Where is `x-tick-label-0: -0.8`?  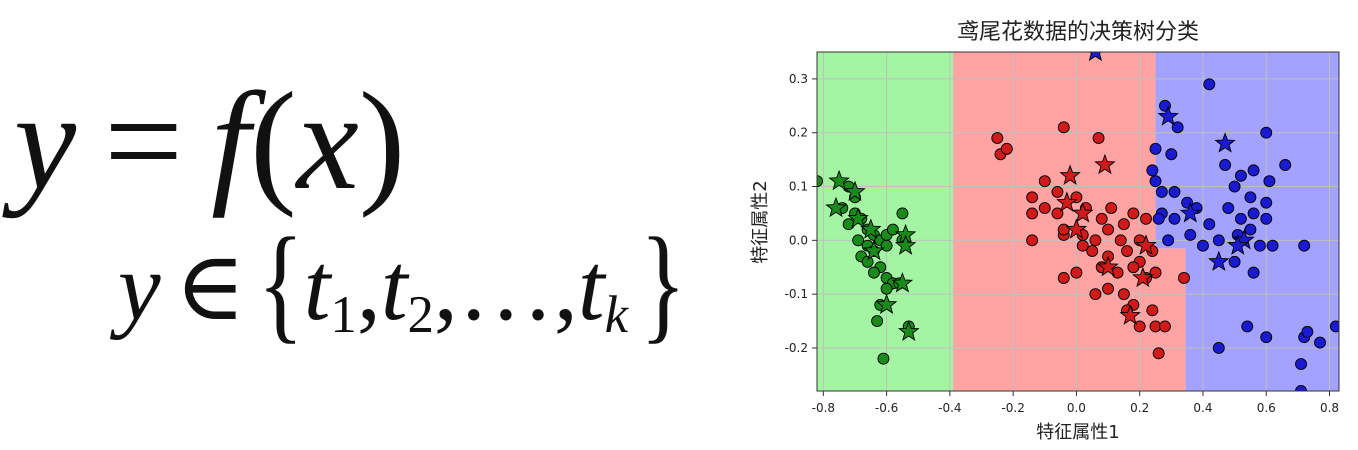 x-tick-label-0: -0.8 is located at coordinates (823, 408).